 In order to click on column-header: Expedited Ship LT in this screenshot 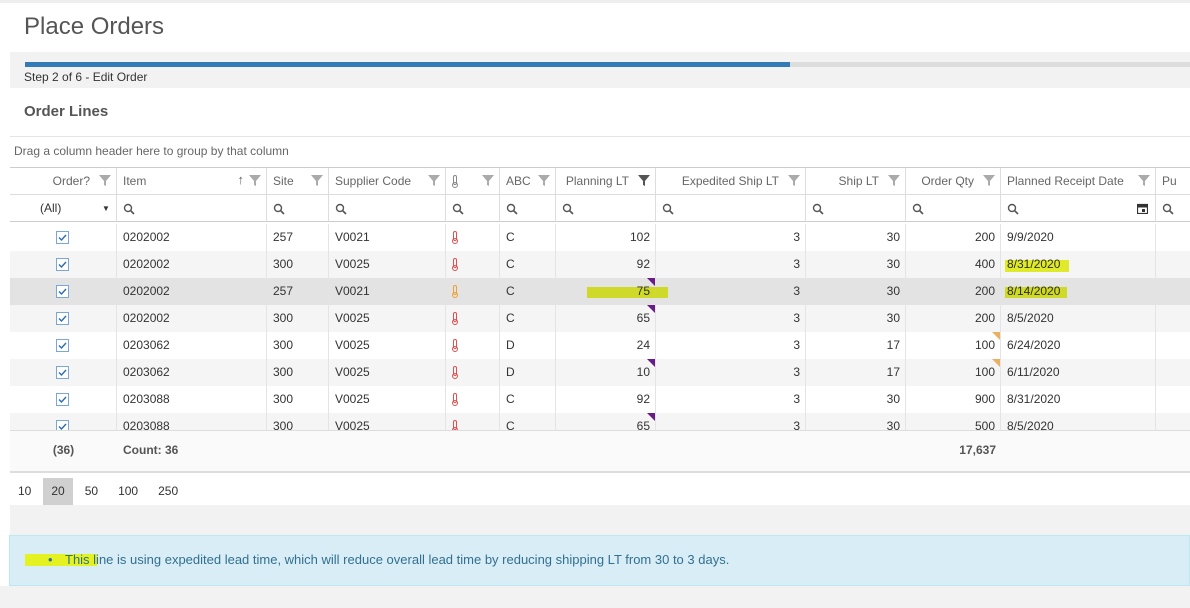, I will do `click(731, 181)`.